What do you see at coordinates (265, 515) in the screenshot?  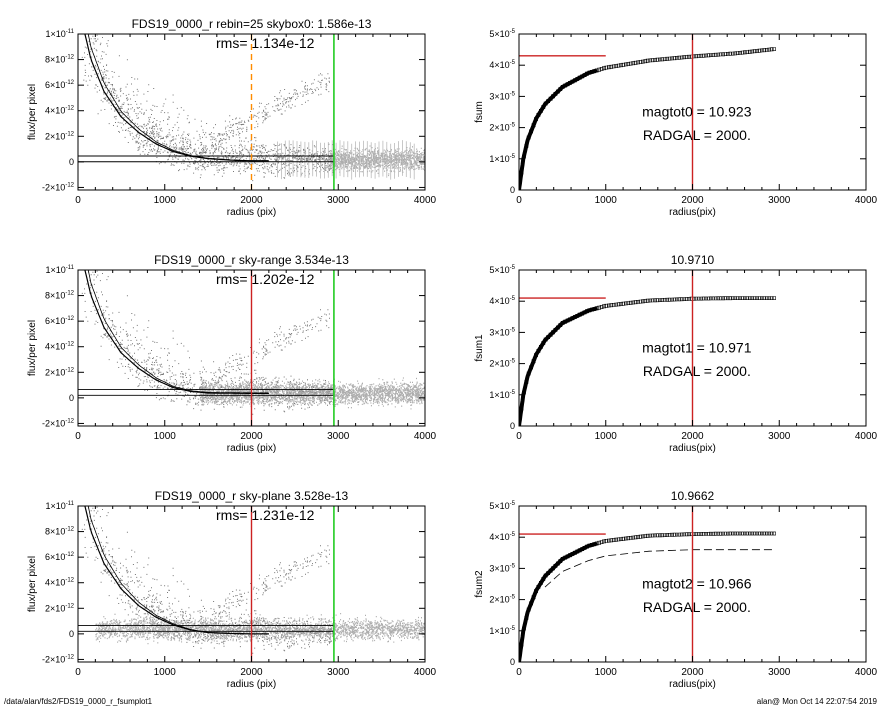 I see `rms-label: rms= 1.231e-12` at bounding box center [265, 515].